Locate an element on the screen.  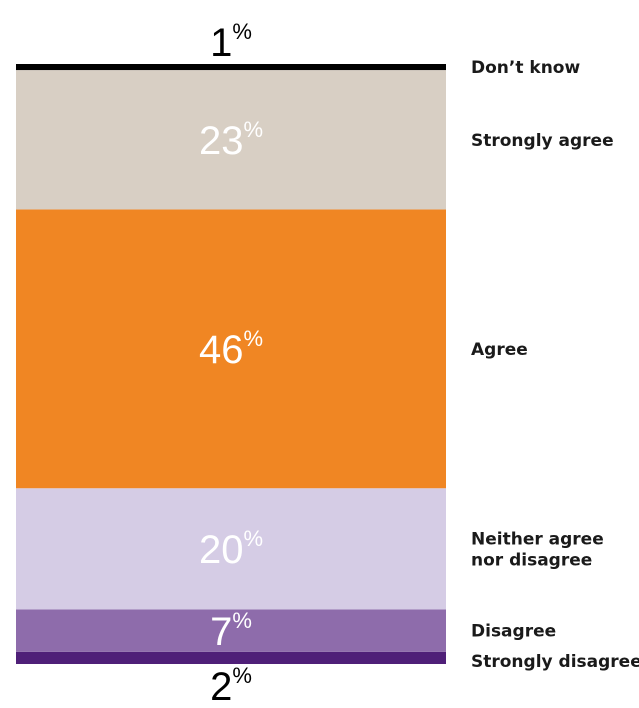
legend-item-line: Agree is located at coordinates (499, 350).